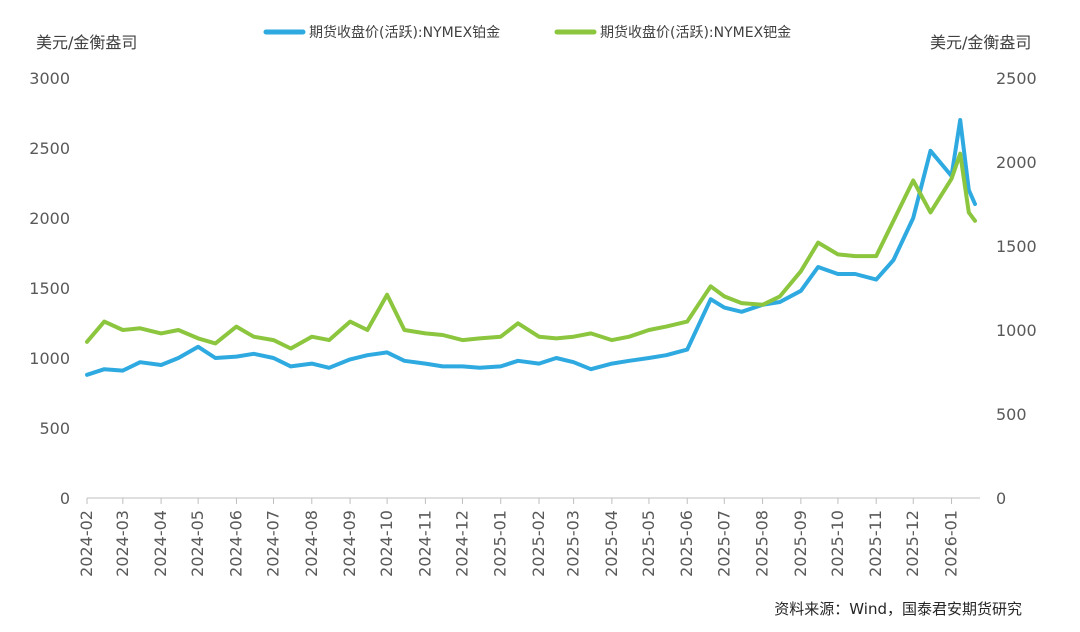 The image size is (1080, 632). I want to click on x-tick-label: 2024-06, so click(235, 543).